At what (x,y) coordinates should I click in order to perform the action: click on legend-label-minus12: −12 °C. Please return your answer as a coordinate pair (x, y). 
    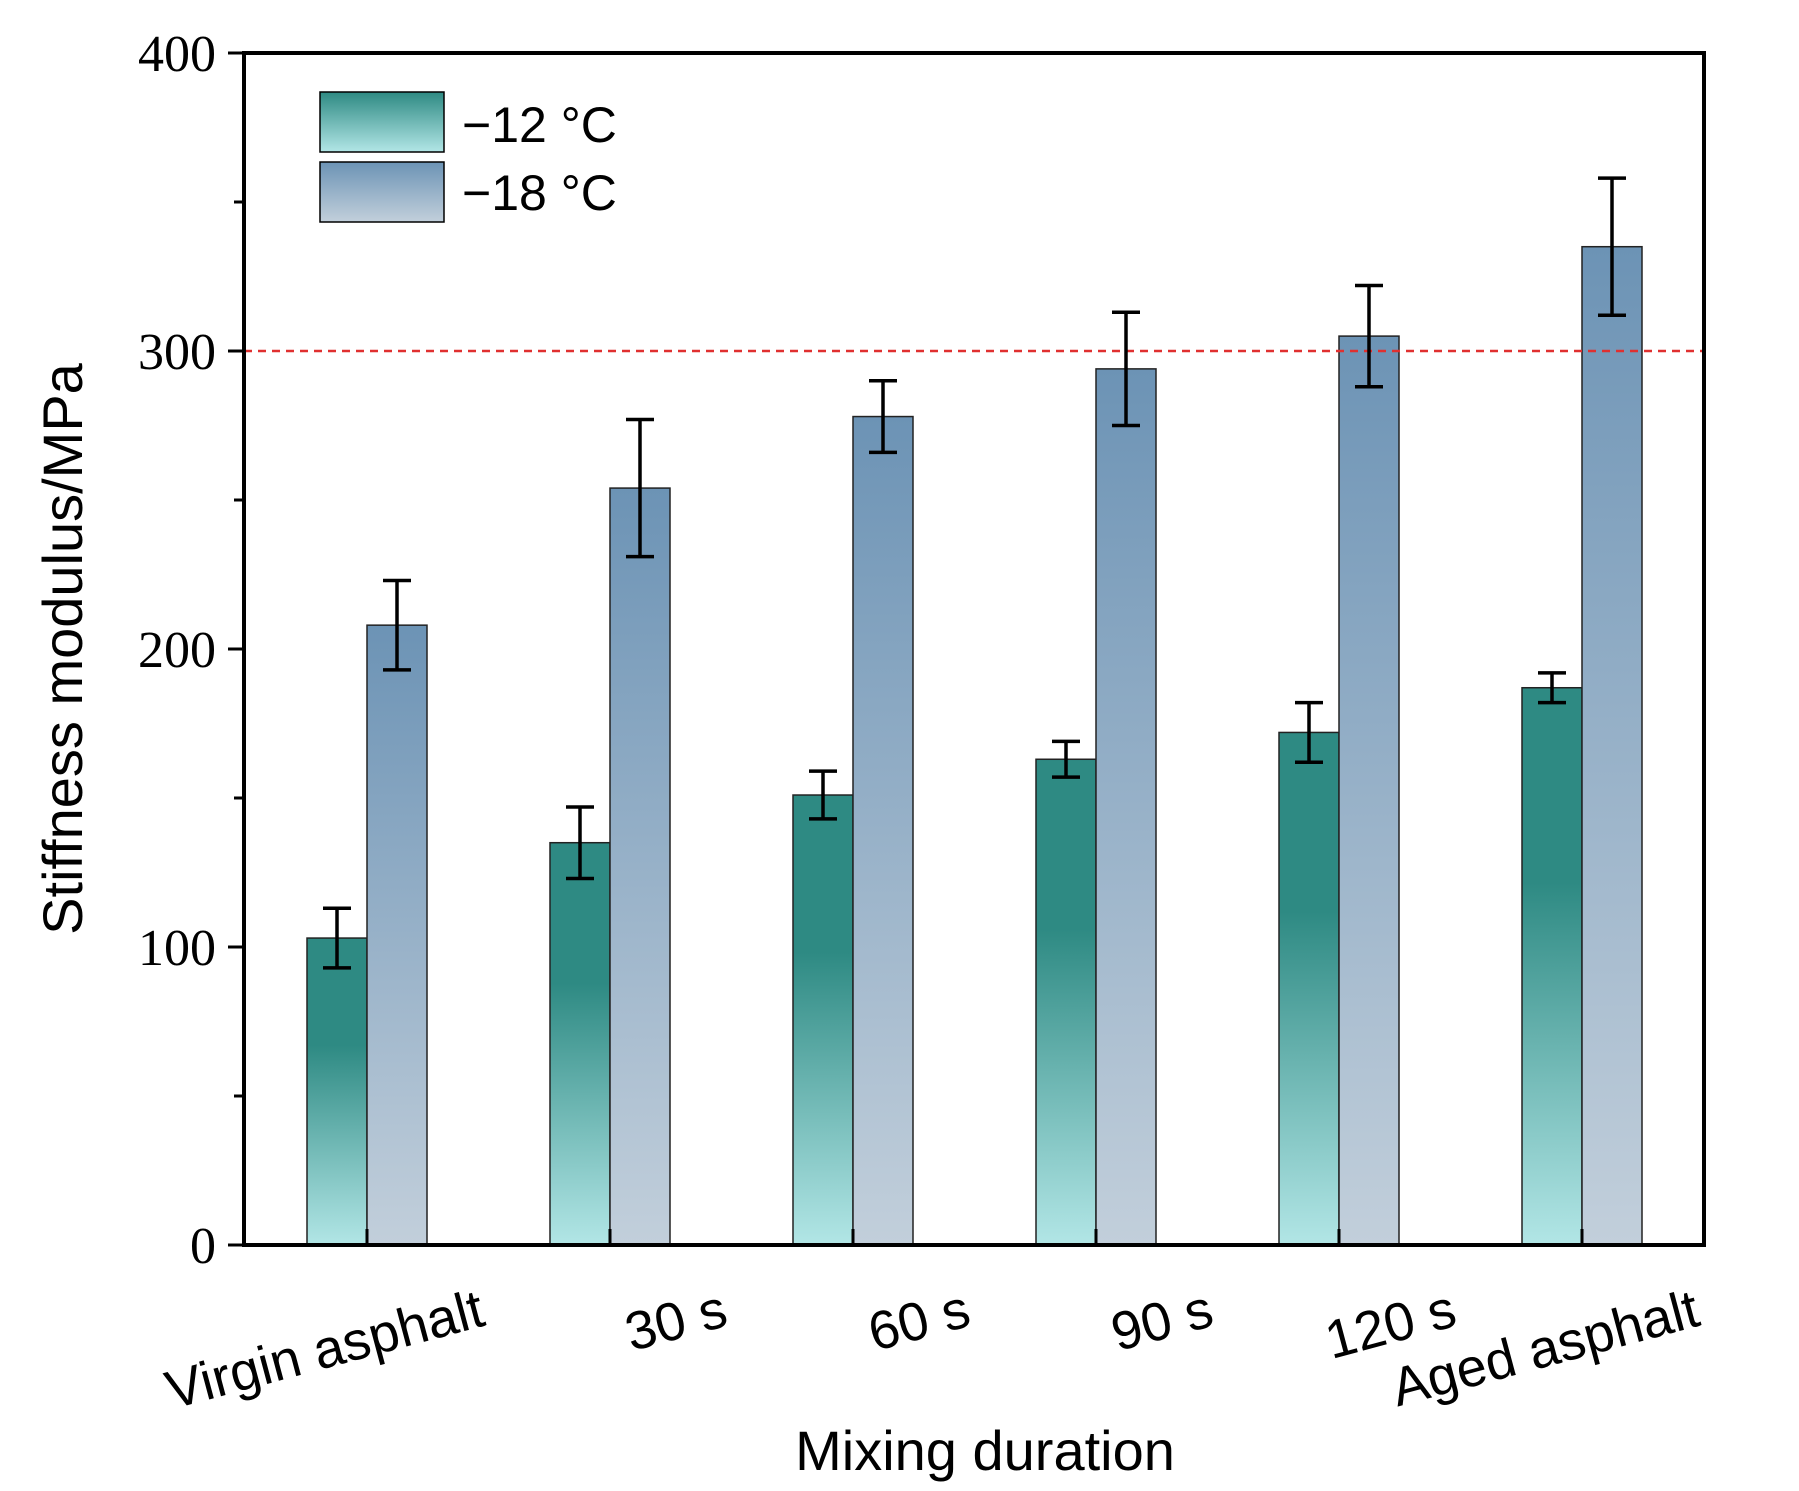
    Looking at the image, I should click on (539, 125).